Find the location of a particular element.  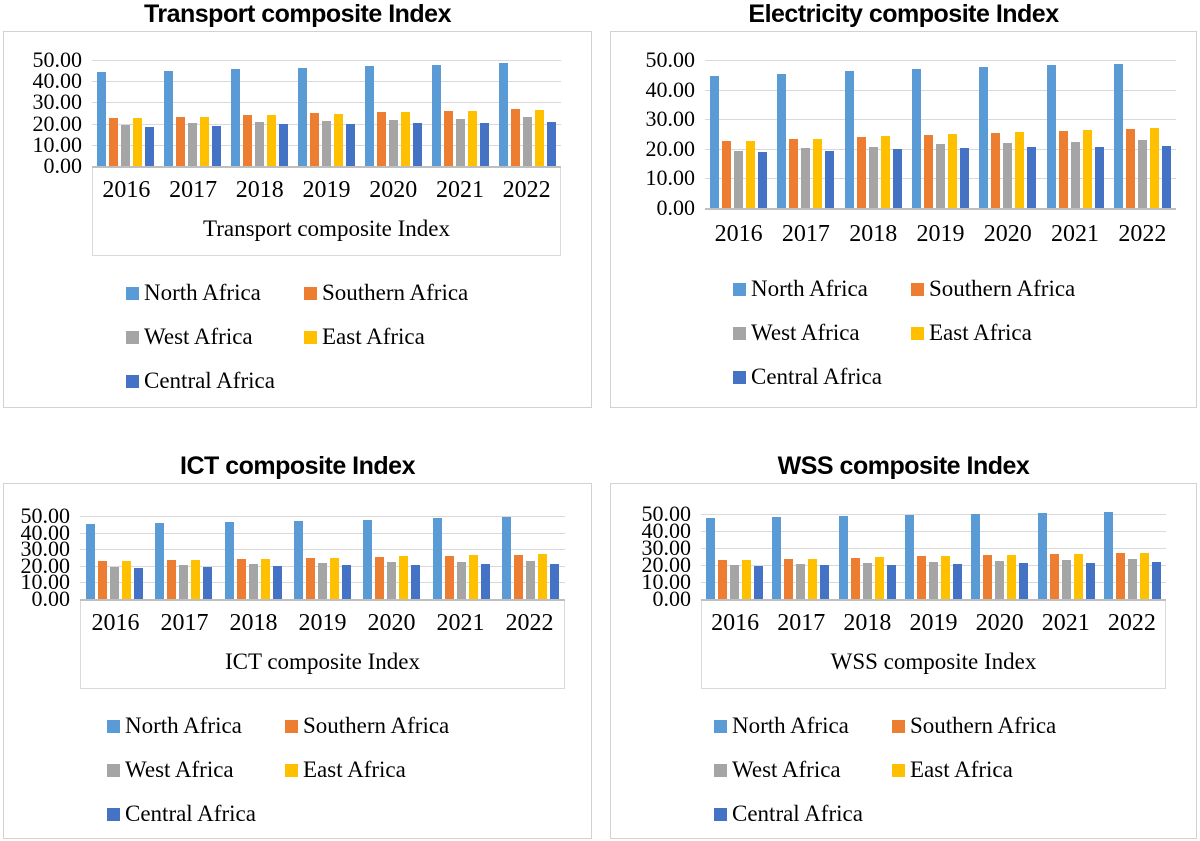

legend-item-north-africa: North Africa is located at coordinates (215, 293).